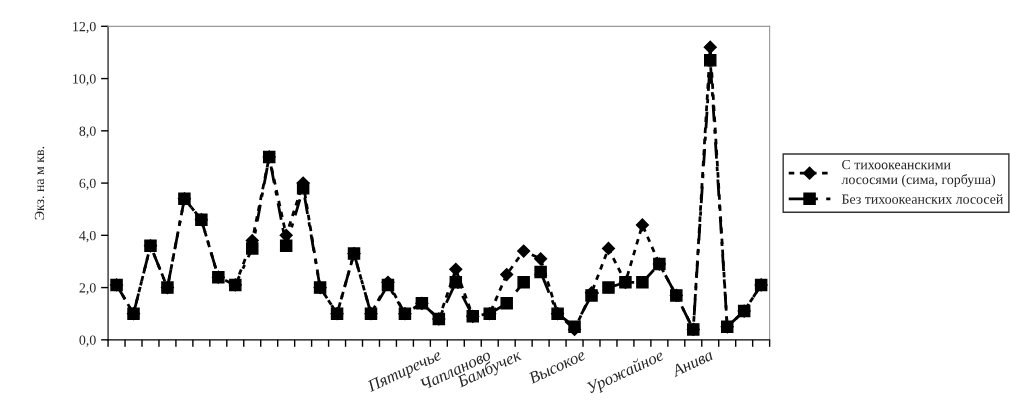  I want to click on y-tick-label: 12,0, so click(84, 27).